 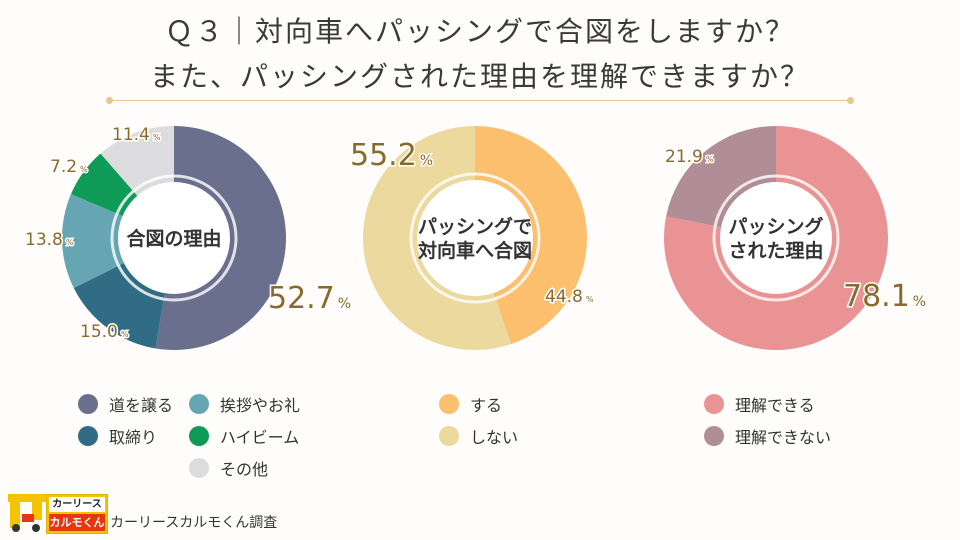 I want to click on legend-item-aisatsu: 挨拶やお礼, so click(x=244, y=404).